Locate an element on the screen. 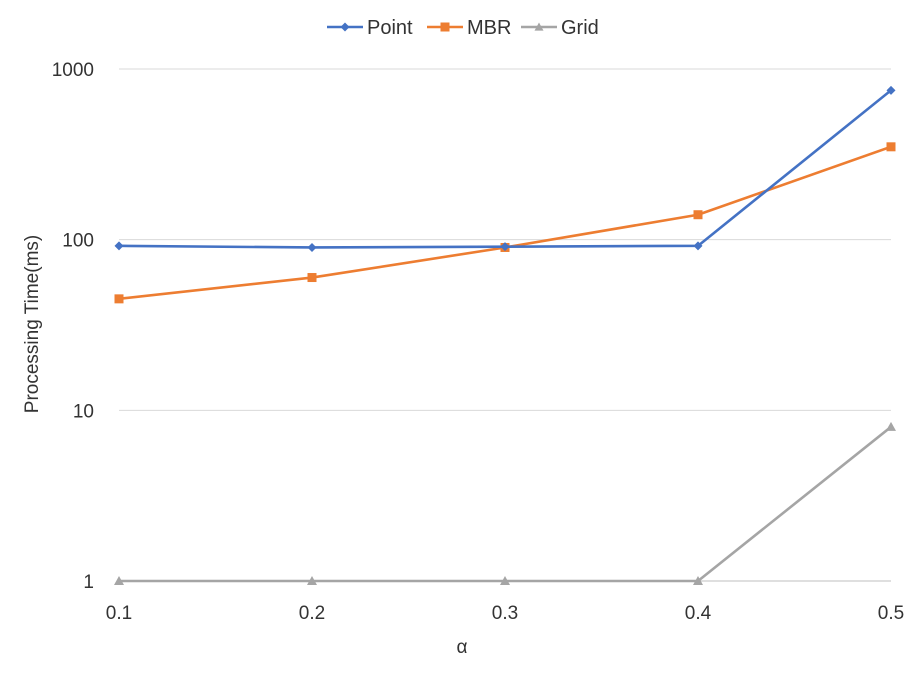 This screenshot has width=924, height=677. y-axis-title: Processing Time(ms) is located at coordinates (32, 324).